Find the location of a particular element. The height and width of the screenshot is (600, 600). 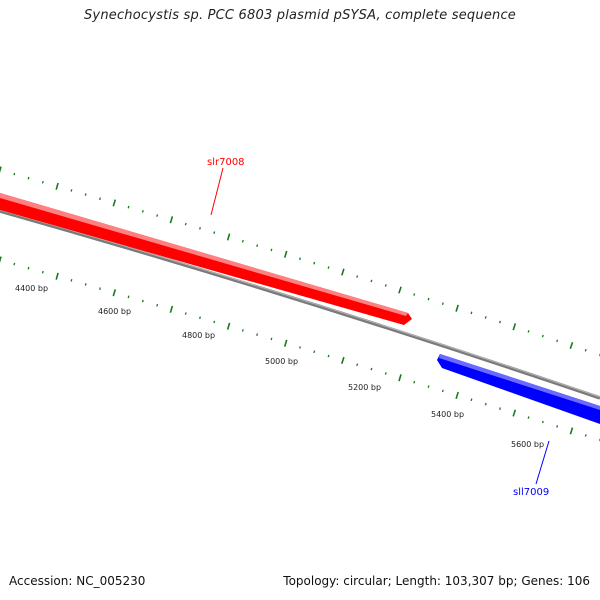

gene-label-slr7008: slr7008 is located at coordinates (226, 162).